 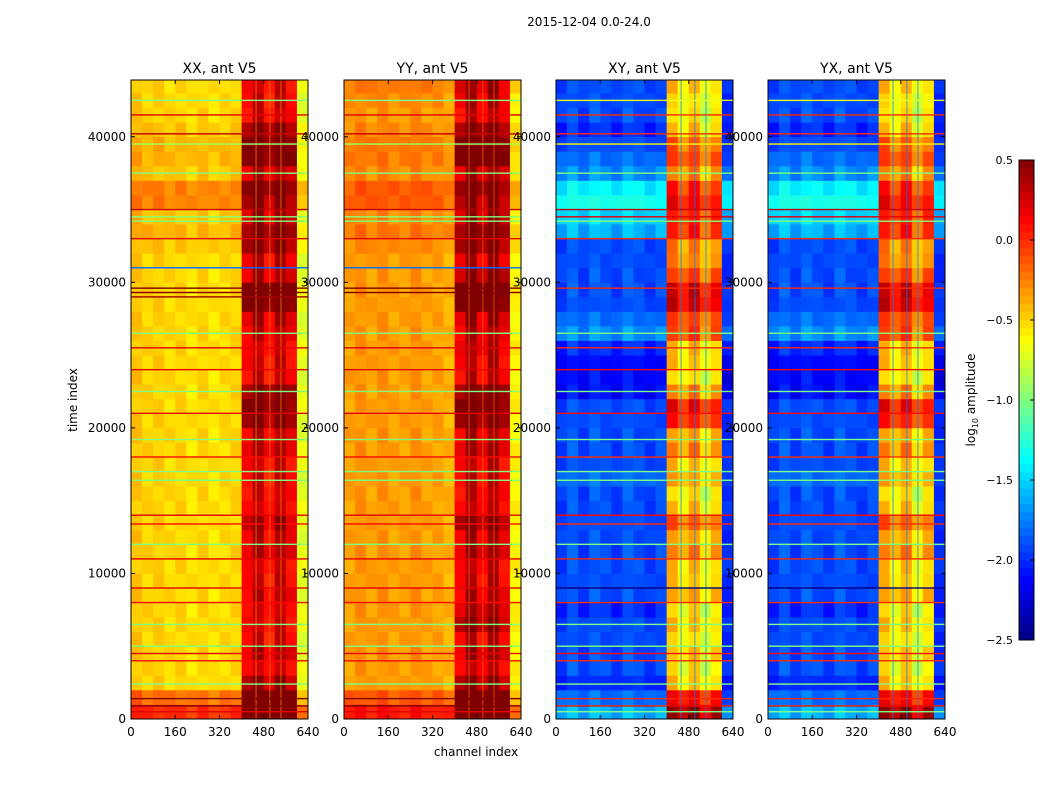 I want to click on colorbar-tick-label: −2.5, so click(x=999, y=640).